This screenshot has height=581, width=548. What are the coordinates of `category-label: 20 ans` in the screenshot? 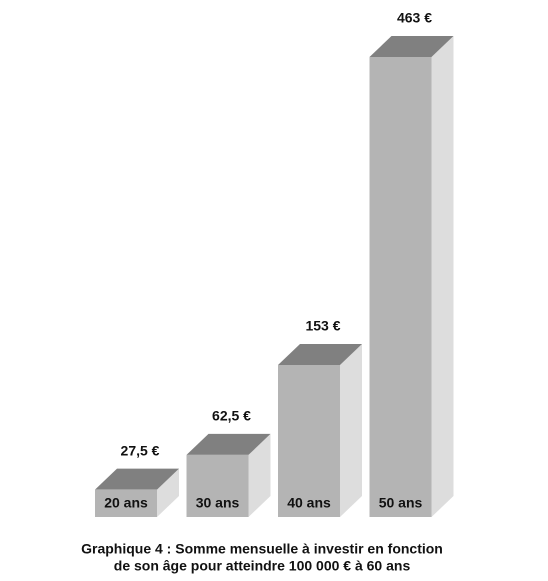 It's located at (126, 503).